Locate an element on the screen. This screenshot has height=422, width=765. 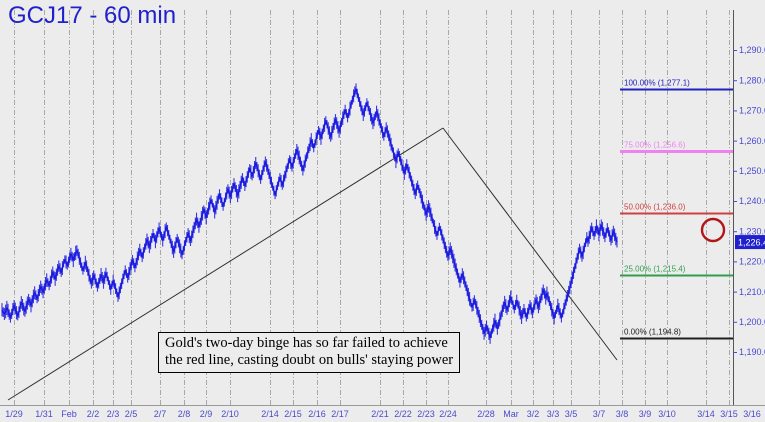
price-axis-tick-label: 1,280.0 is located at coordinates (752, 80).